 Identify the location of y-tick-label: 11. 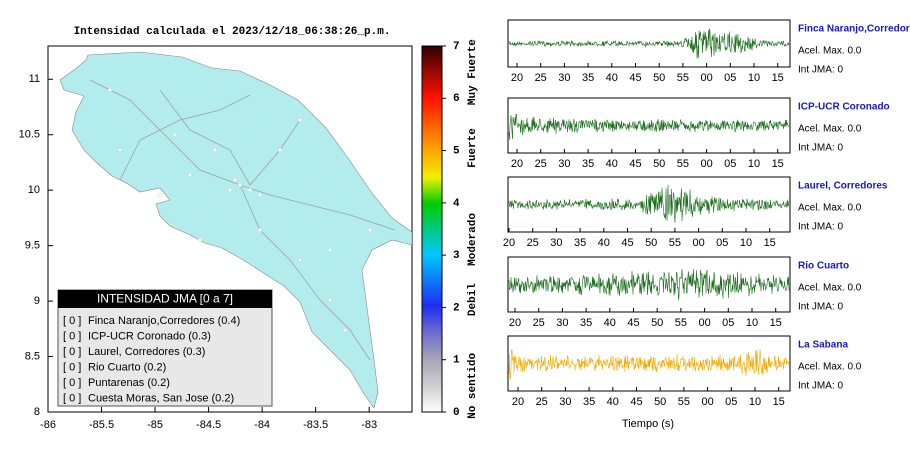
(34, 79).